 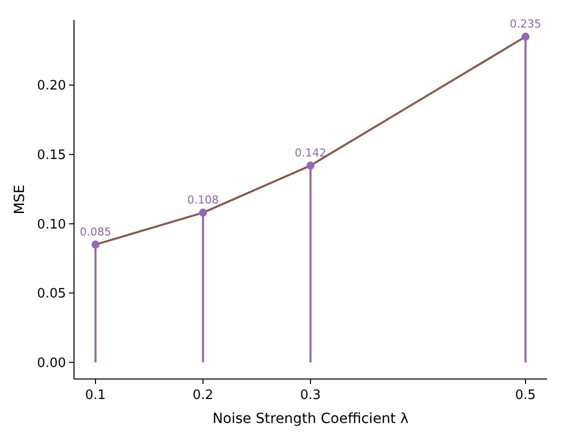 What do you see at coordinates (51, 86) in the screenshot?
I see `y-tick-label: 0.20` at bounding box center [51, 86].